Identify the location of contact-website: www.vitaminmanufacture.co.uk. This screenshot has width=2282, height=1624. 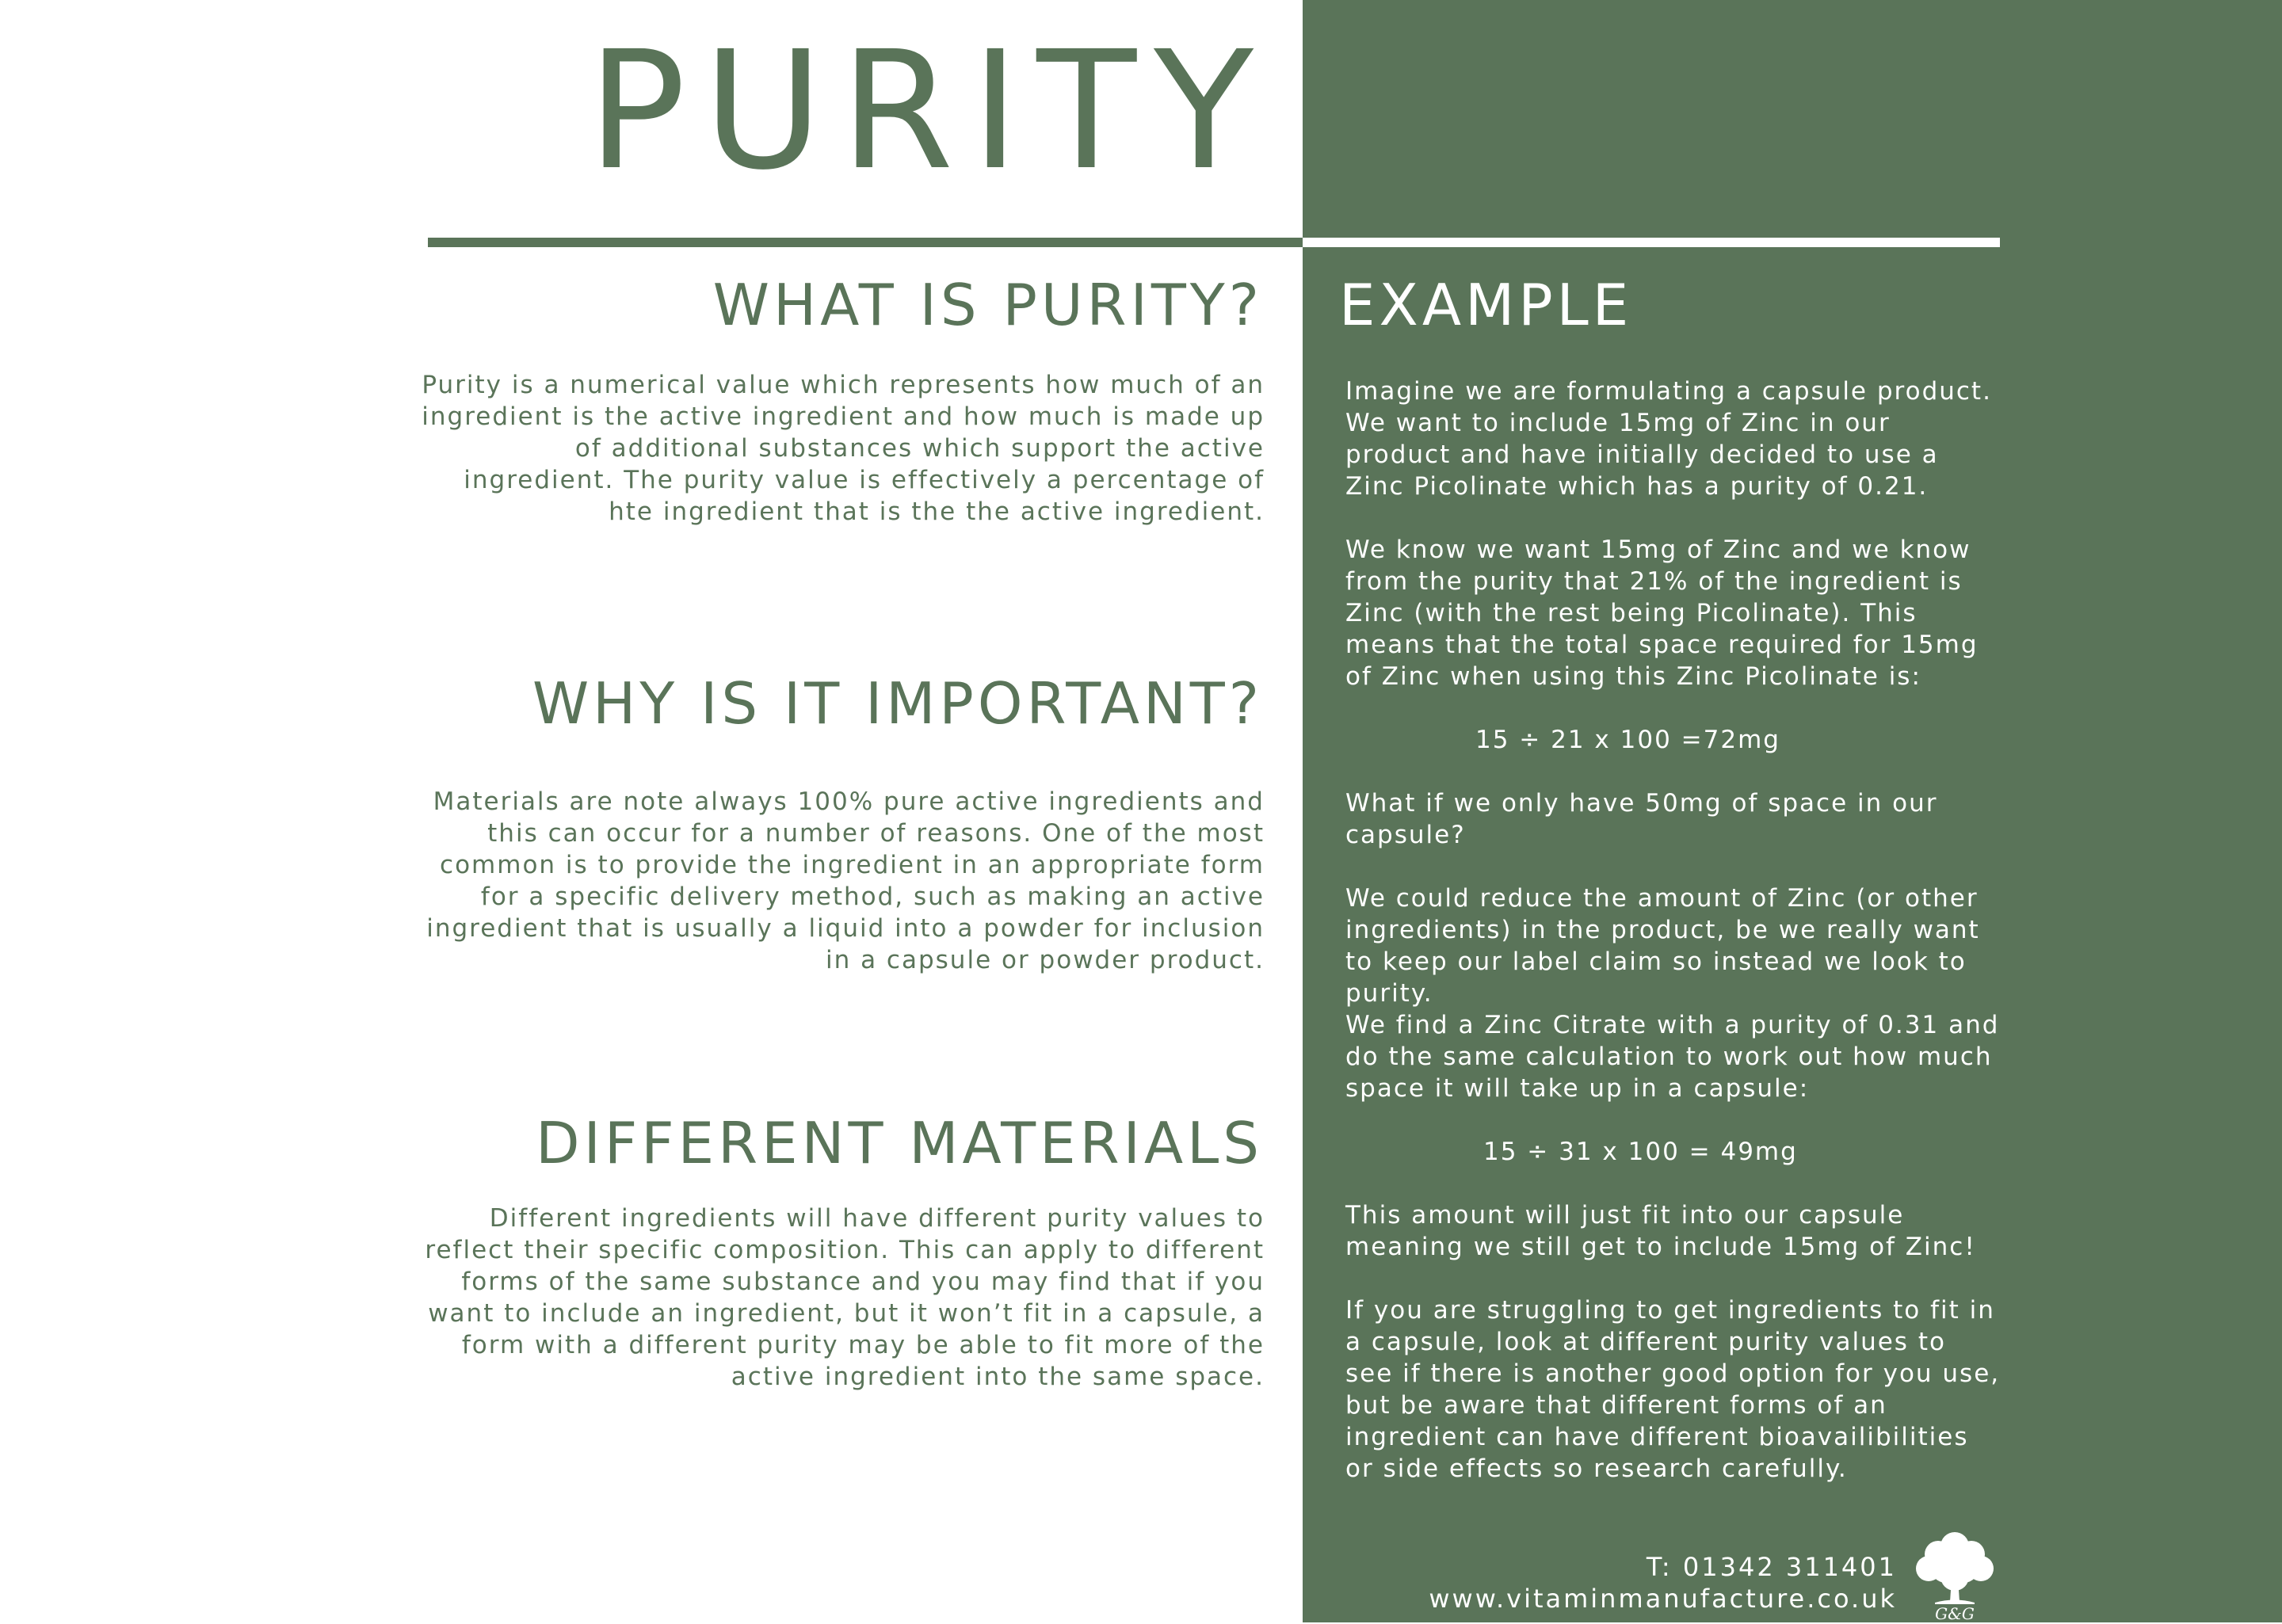
(1663, 1599).